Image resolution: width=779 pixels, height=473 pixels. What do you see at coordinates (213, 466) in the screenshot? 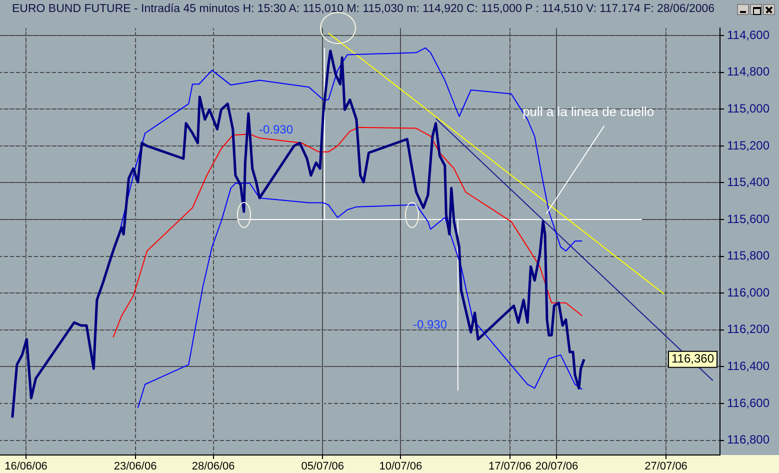
I see `x-tick-label: 28/06/06` at bounding box center [213, 466].